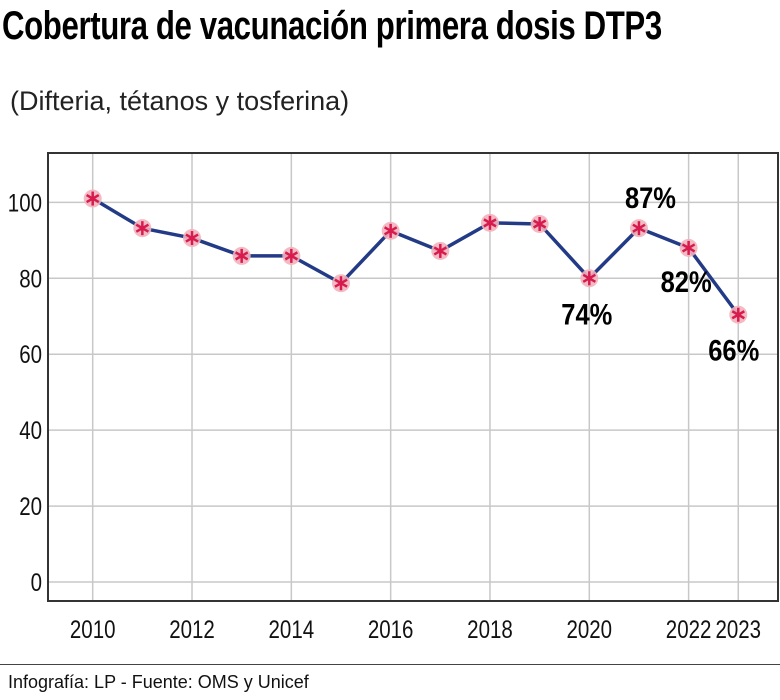 The image size is (780, 700). What do you see at coordinates (25, 202) in the screenshot?
I see `y-tick-label: 100` at bounding box center [25, 202].